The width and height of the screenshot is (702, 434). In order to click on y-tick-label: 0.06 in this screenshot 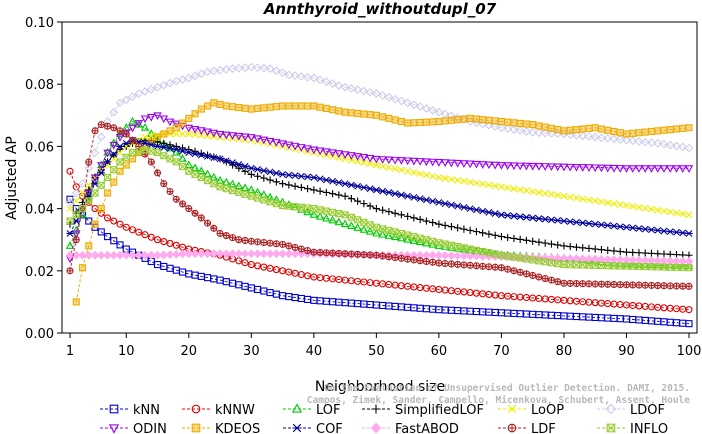, I will do `click(39, 147)`.